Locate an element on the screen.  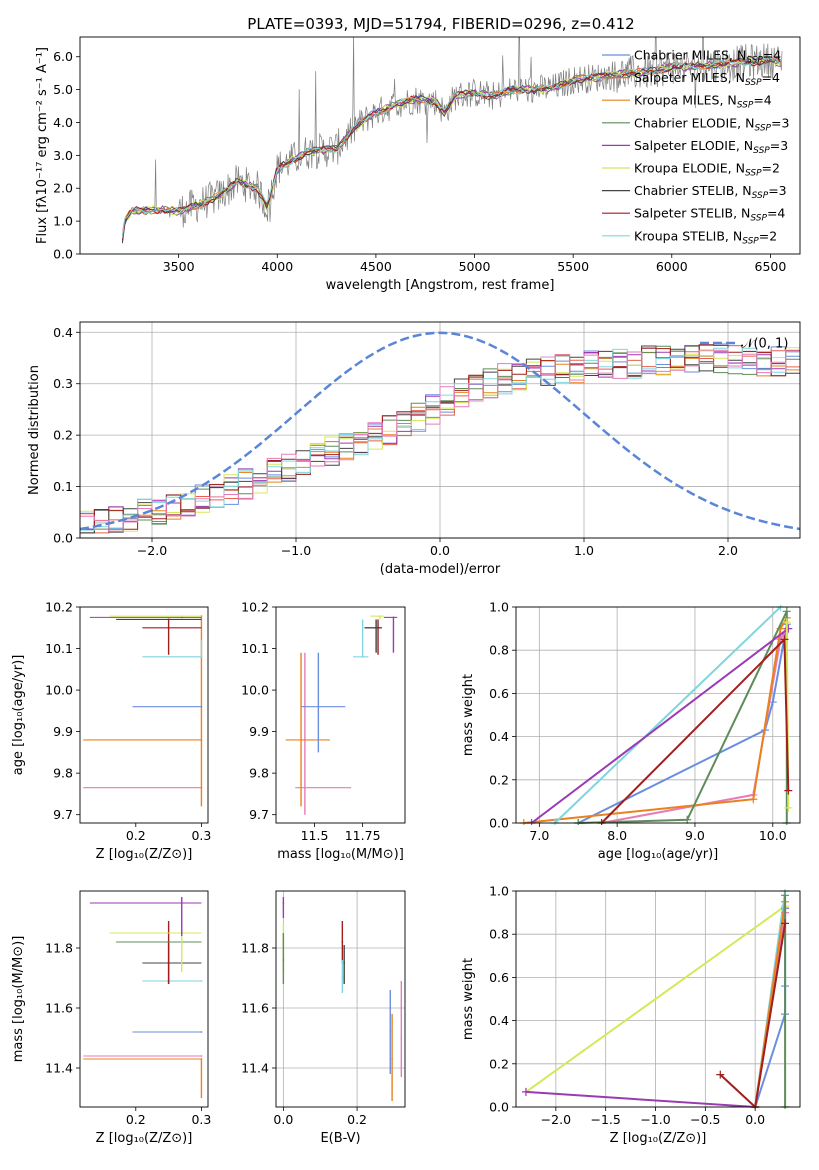
x-tick-label: −2.0 is located at coordinates (152, 550).